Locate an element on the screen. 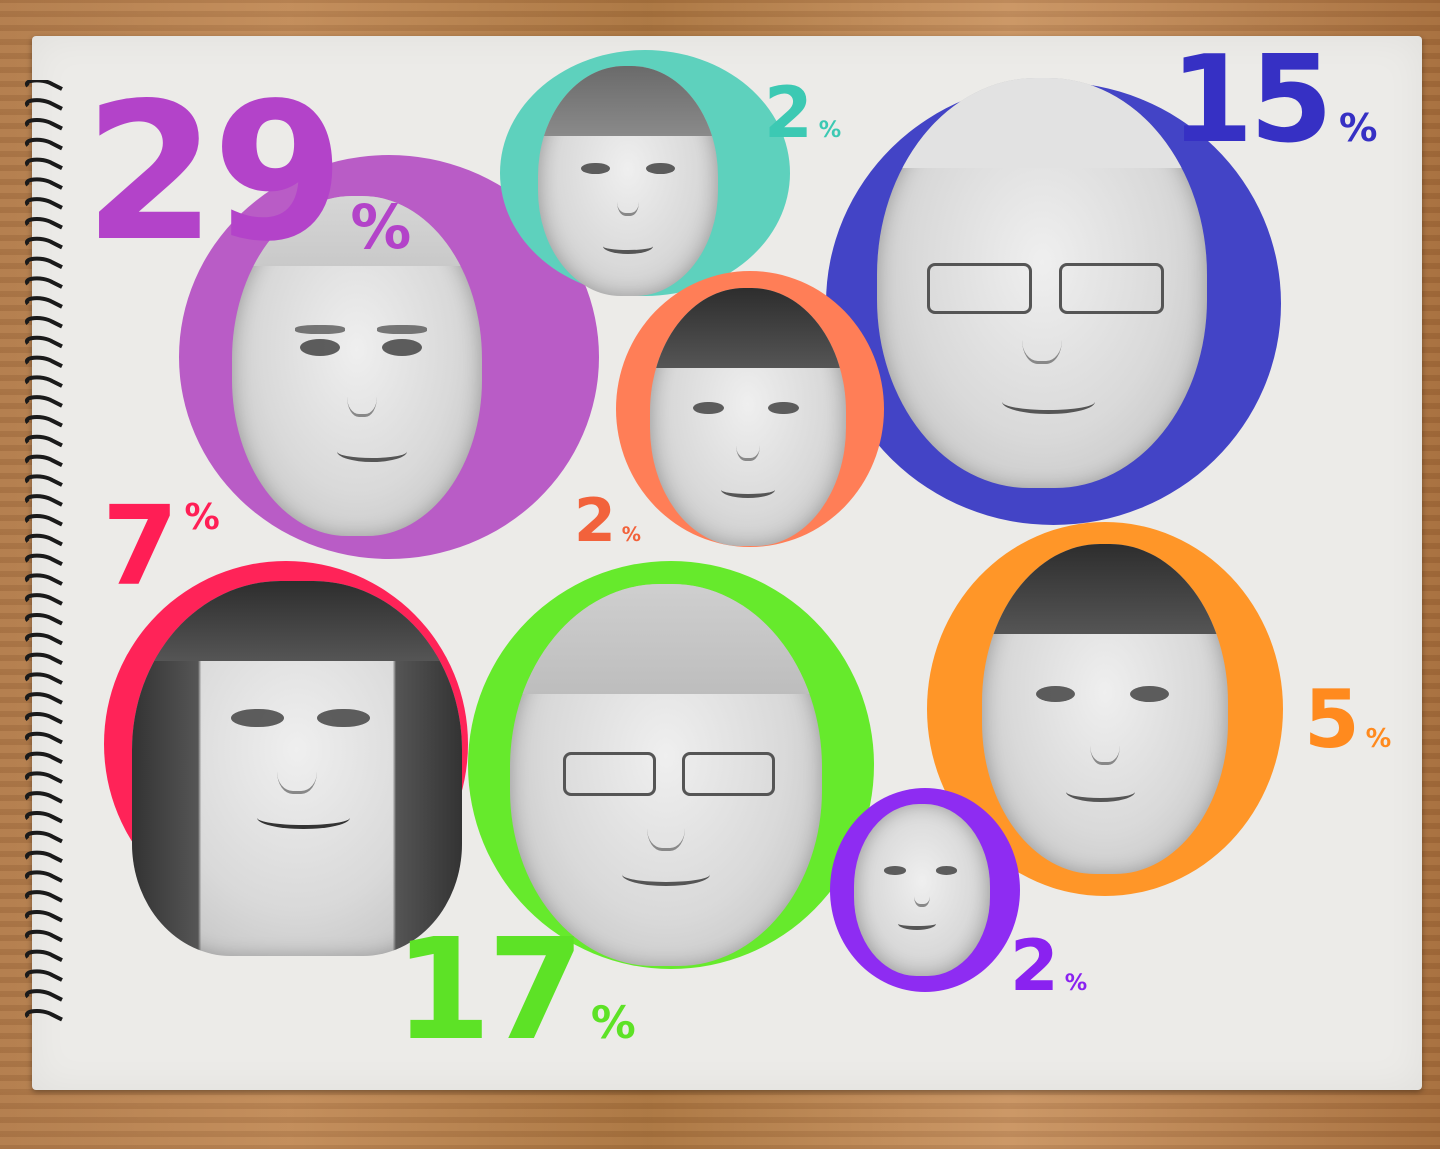 The width and height of the screenshot is (1440, 1149). warren-percent-label: 17% is located at coordinates (515, 990).